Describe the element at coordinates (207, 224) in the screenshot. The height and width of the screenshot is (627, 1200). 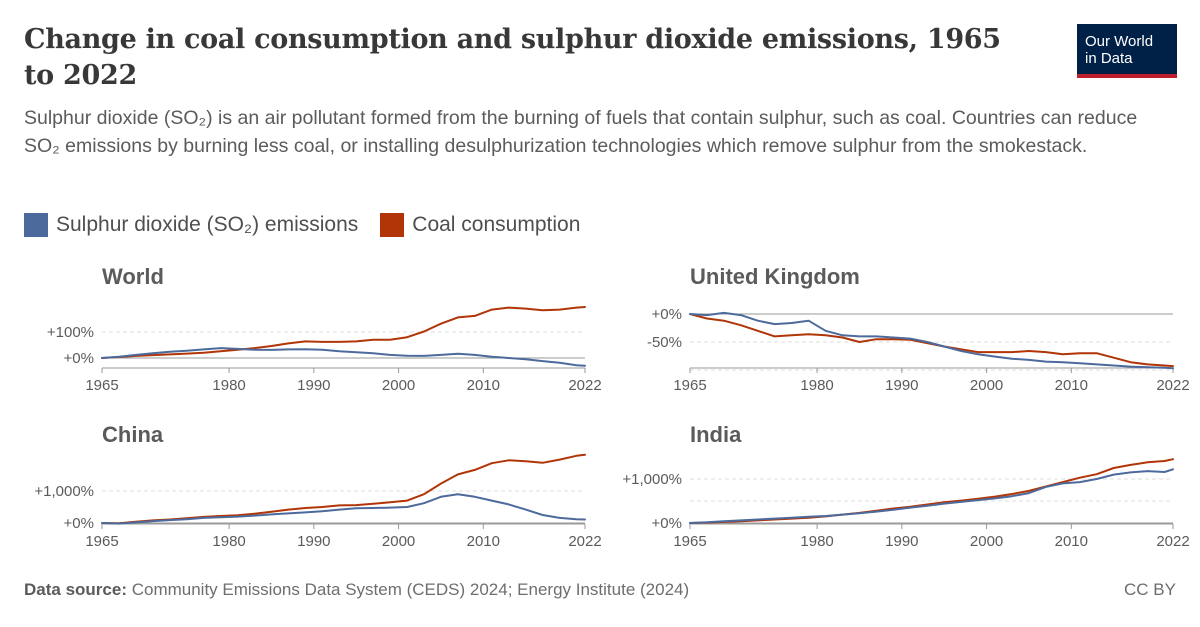
I see `legend-label-so2: Sulphur dioxide (SO₂) emissions` at that location.